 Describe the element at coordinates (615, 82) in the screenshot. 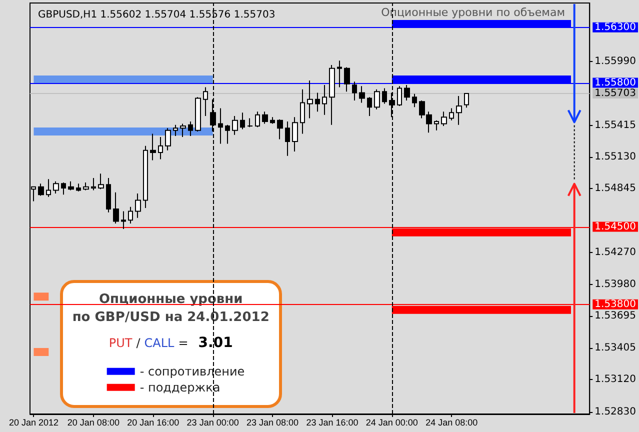

I see `ref-line-label: 1.55800` at that location.